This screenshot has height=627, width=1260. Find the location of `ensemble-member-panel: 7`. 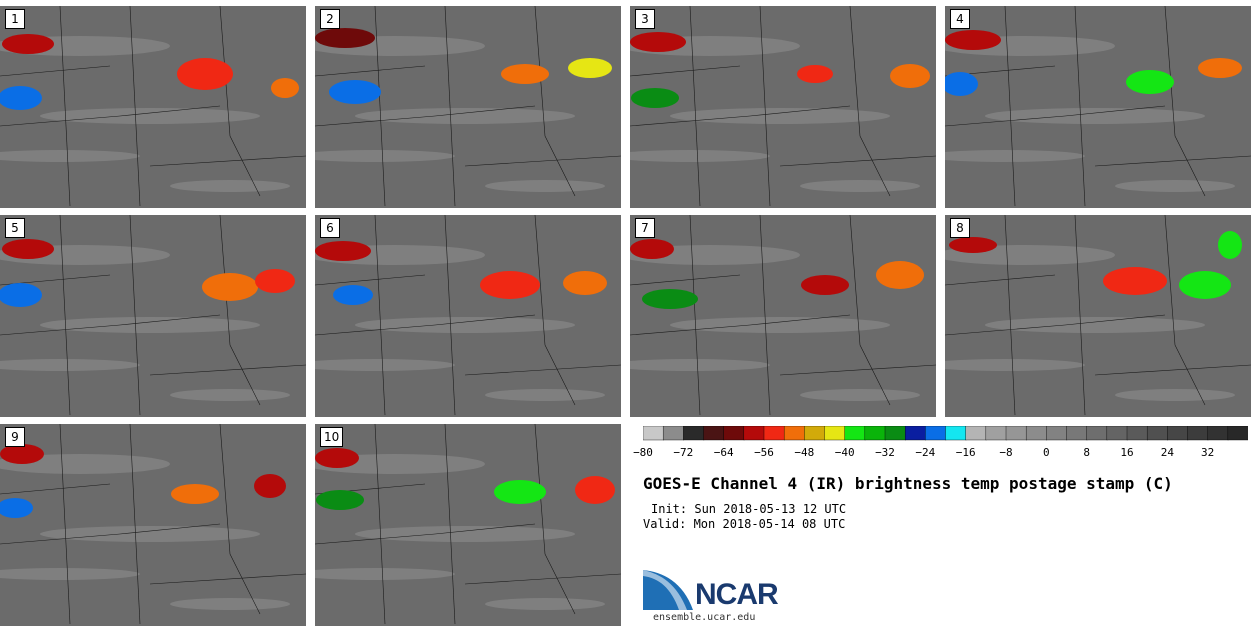

ensemble-member-panel: 7 is located at coordinates (783, 316).